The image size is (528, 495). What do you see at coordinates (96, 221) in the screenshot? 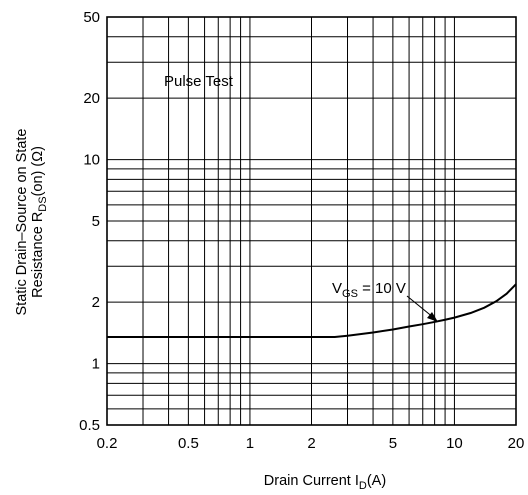
I see `y-tick-label: 5` at bounding box center [96, 221].